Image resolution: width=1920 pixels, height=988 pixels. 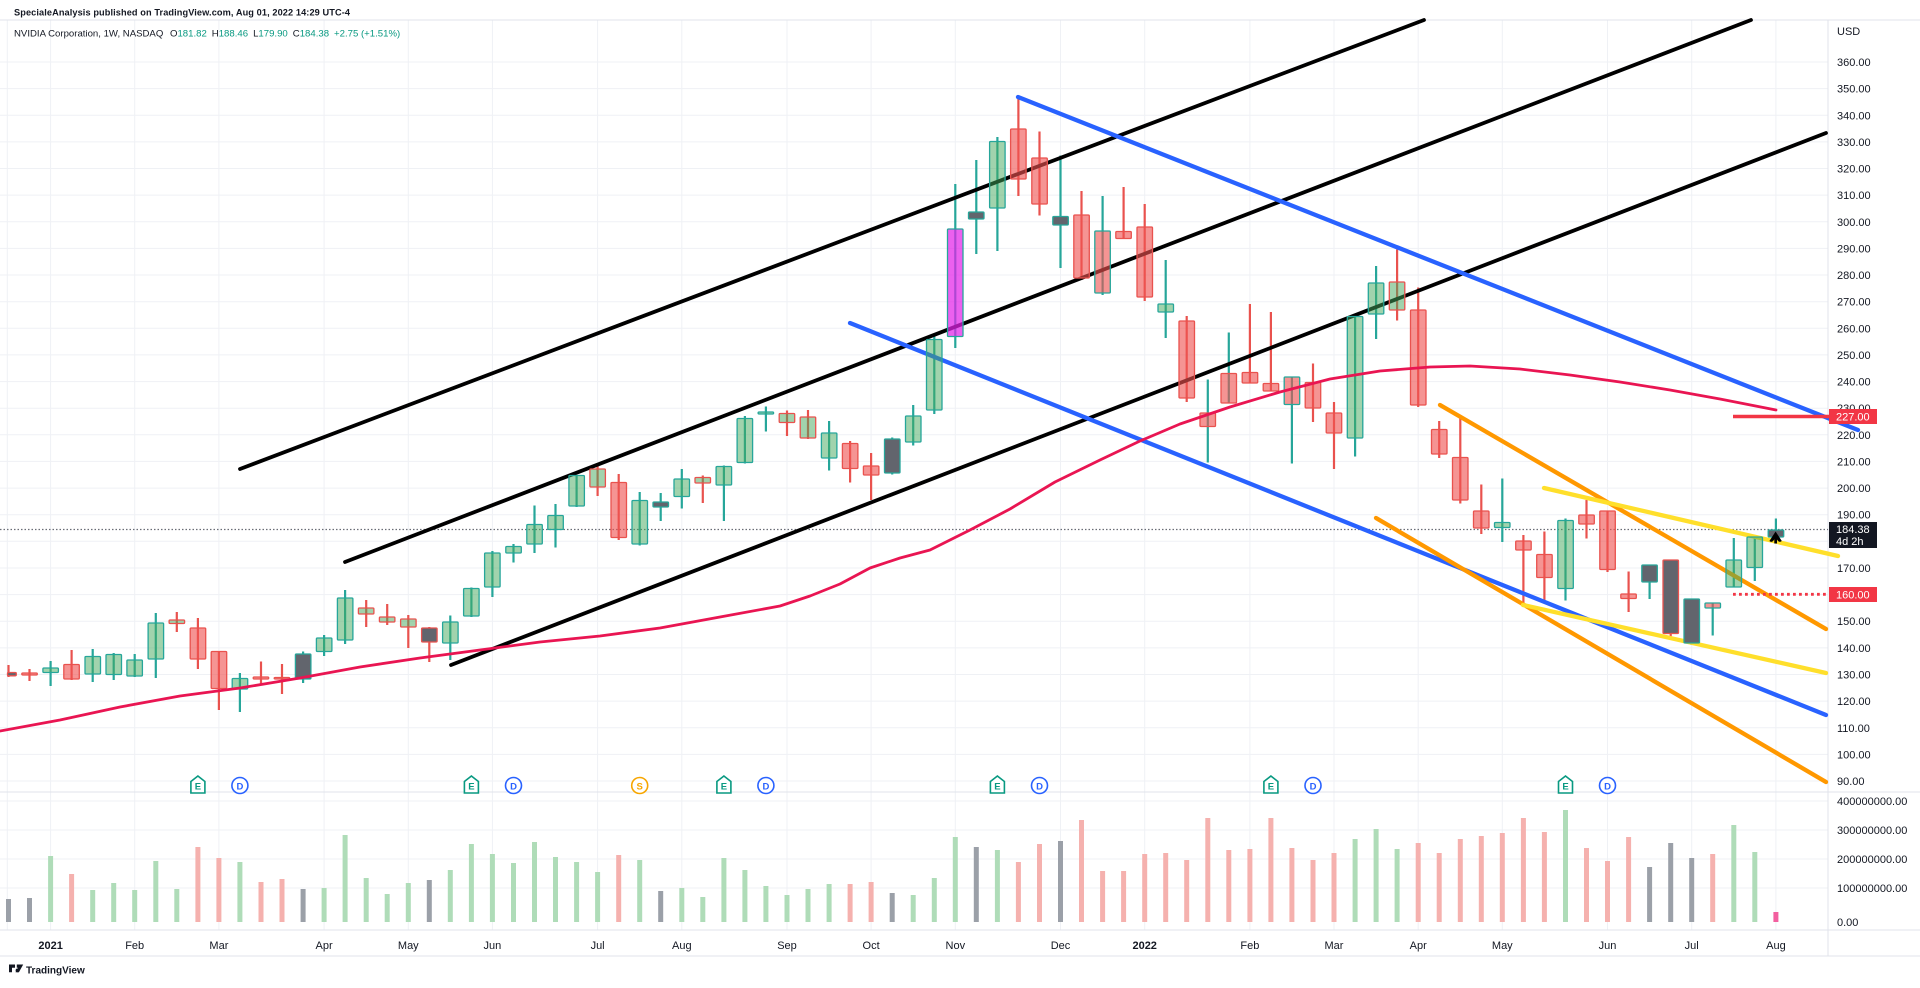 What do you see at coordinates (1872, 860) in the screenshot?
I see `svg-text: 200000000.00` at bounding box center [1872, 860].